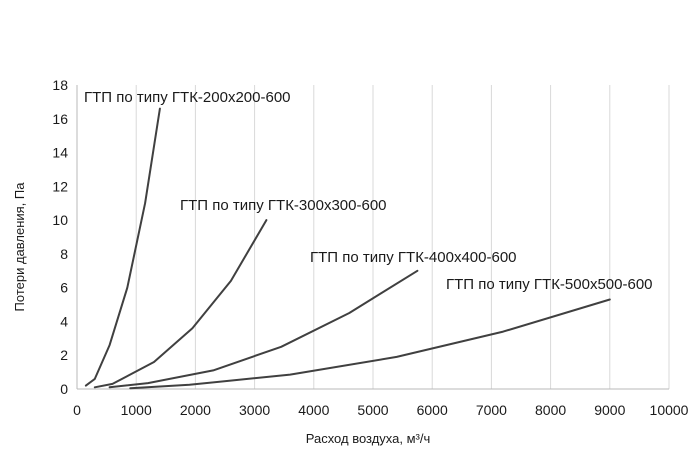 This screenshot has height=454, width=700. I want to click on x-tick-label: 0, so click(77, 410).